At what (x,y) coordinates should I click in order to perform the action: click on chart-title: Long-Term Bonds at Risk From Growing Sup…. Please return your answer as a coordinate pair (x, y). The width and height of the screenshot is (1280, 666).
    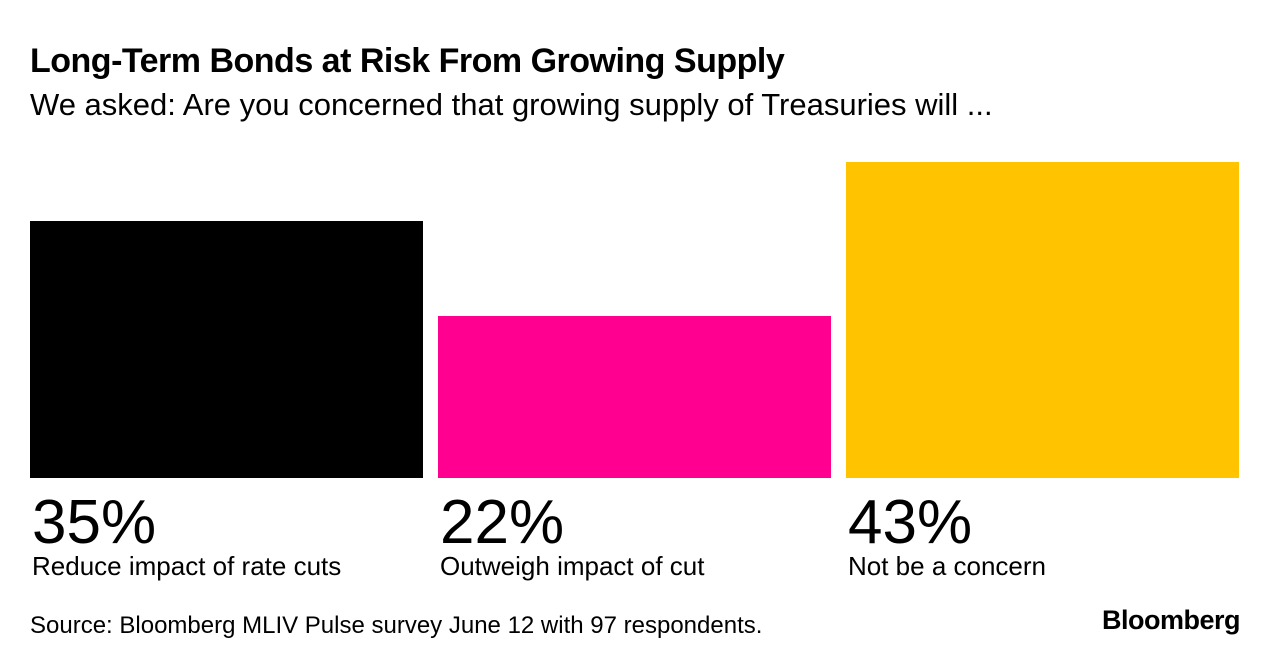
    Looking at the image, I should click on (407, 61).